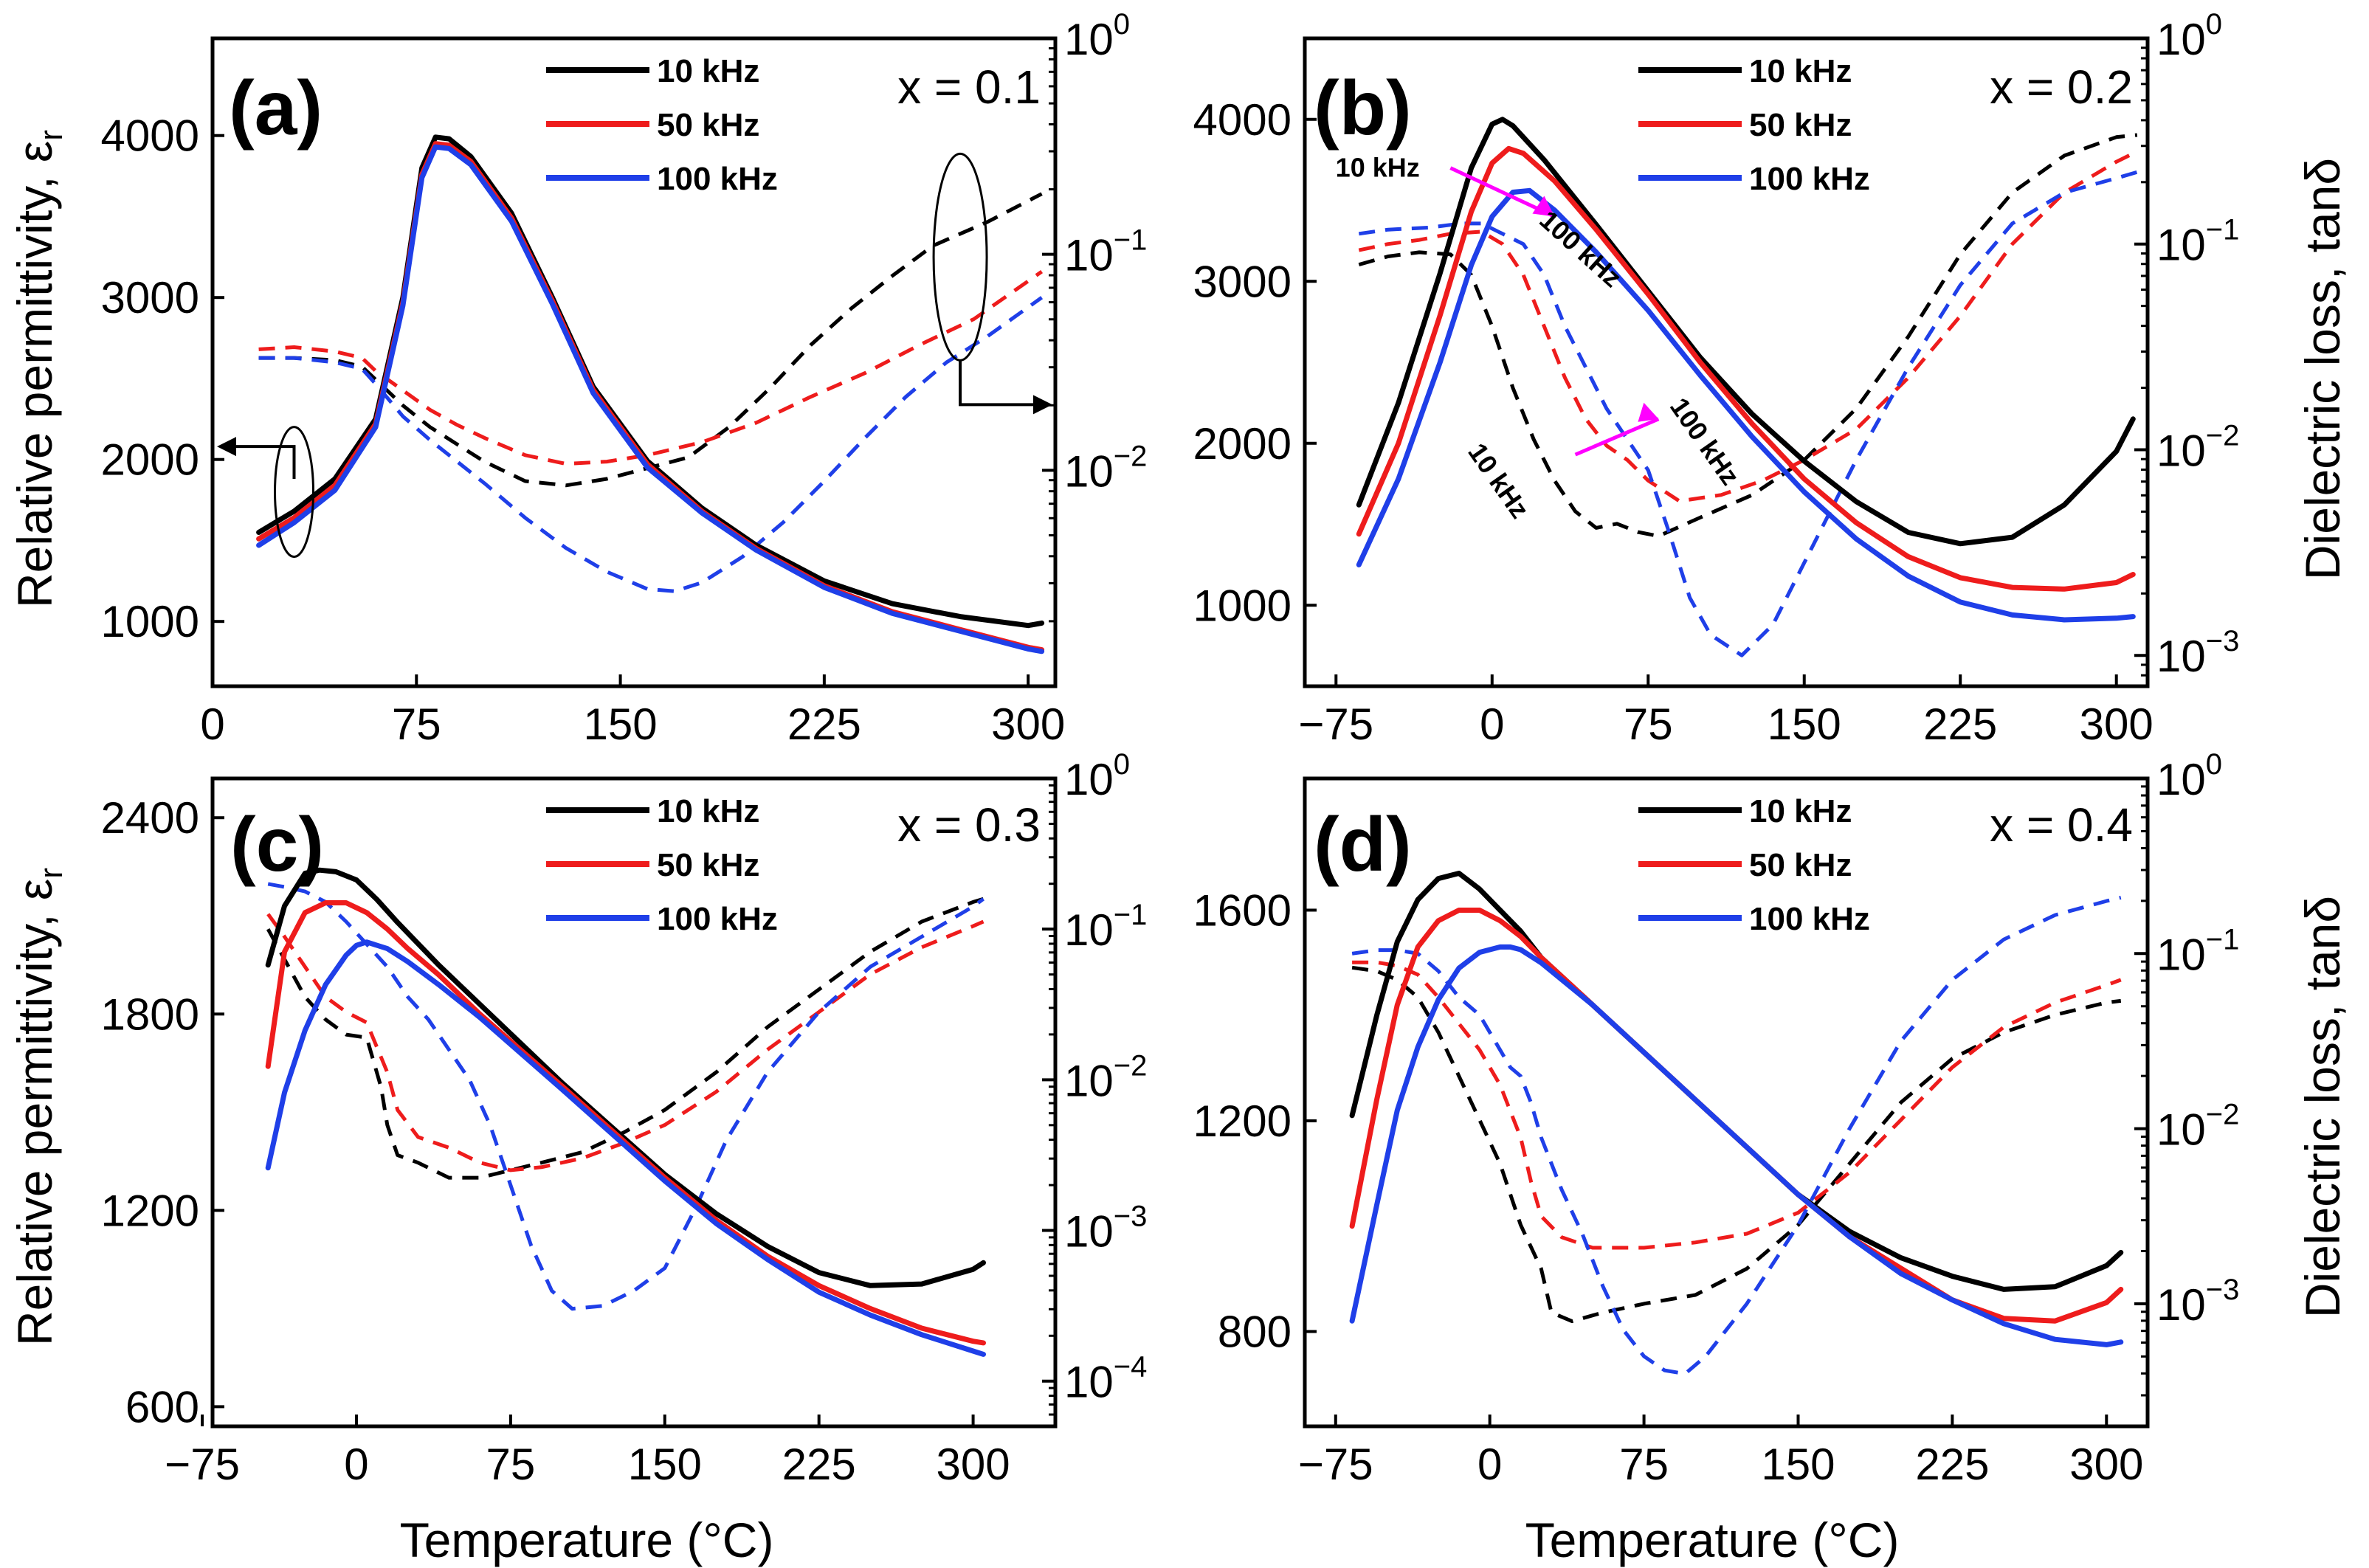  I want to click on panel-b-permittivity-100-khz, so click(1746, 405).